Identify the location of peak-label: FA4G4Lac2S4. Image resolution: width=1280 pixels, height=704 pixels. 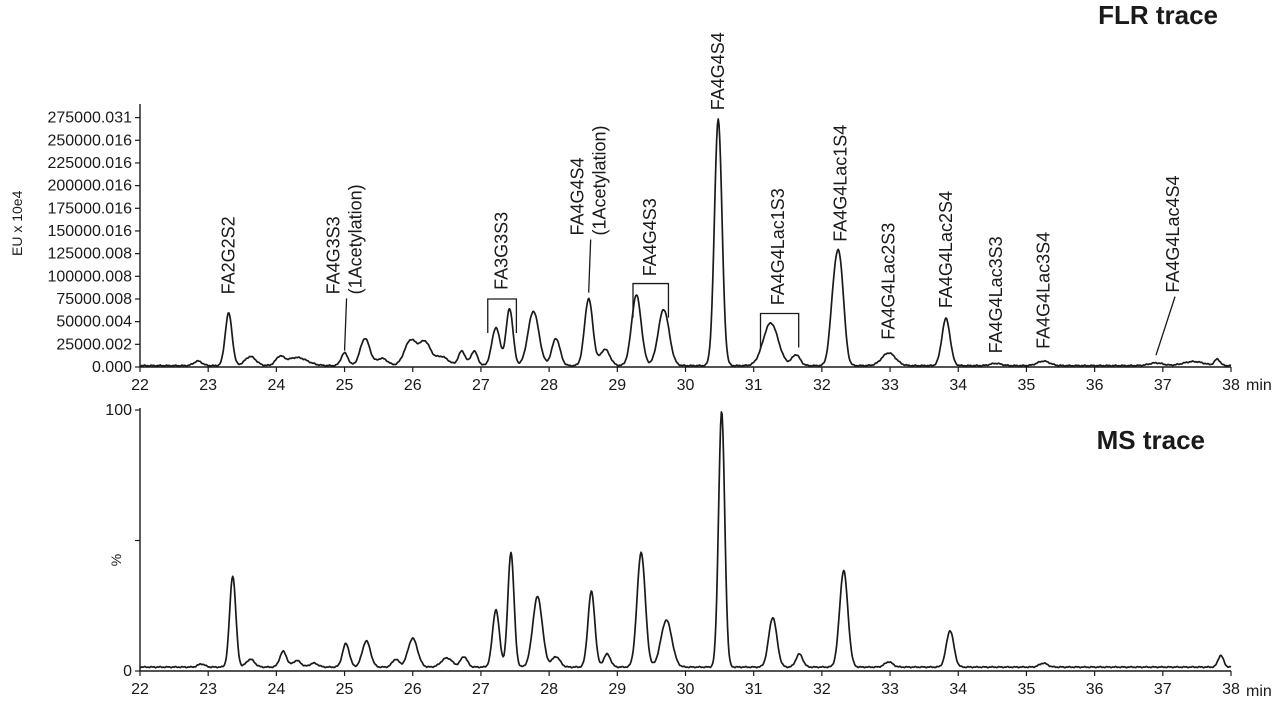
(946, 249).